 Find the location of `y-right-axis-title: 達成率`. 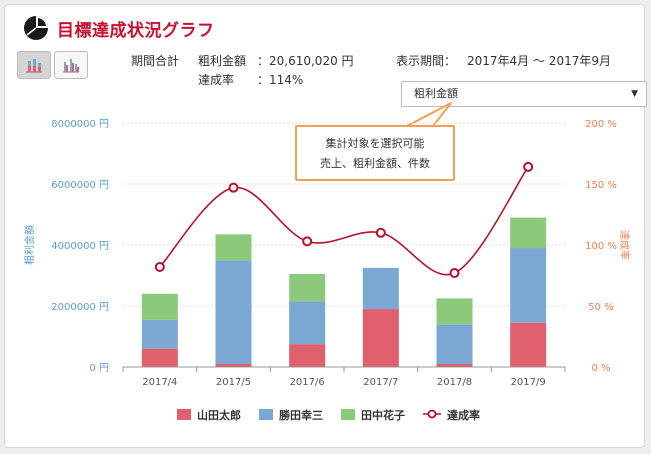

y-right-axis-title: 達成率 is located at coordinates (624, 245).